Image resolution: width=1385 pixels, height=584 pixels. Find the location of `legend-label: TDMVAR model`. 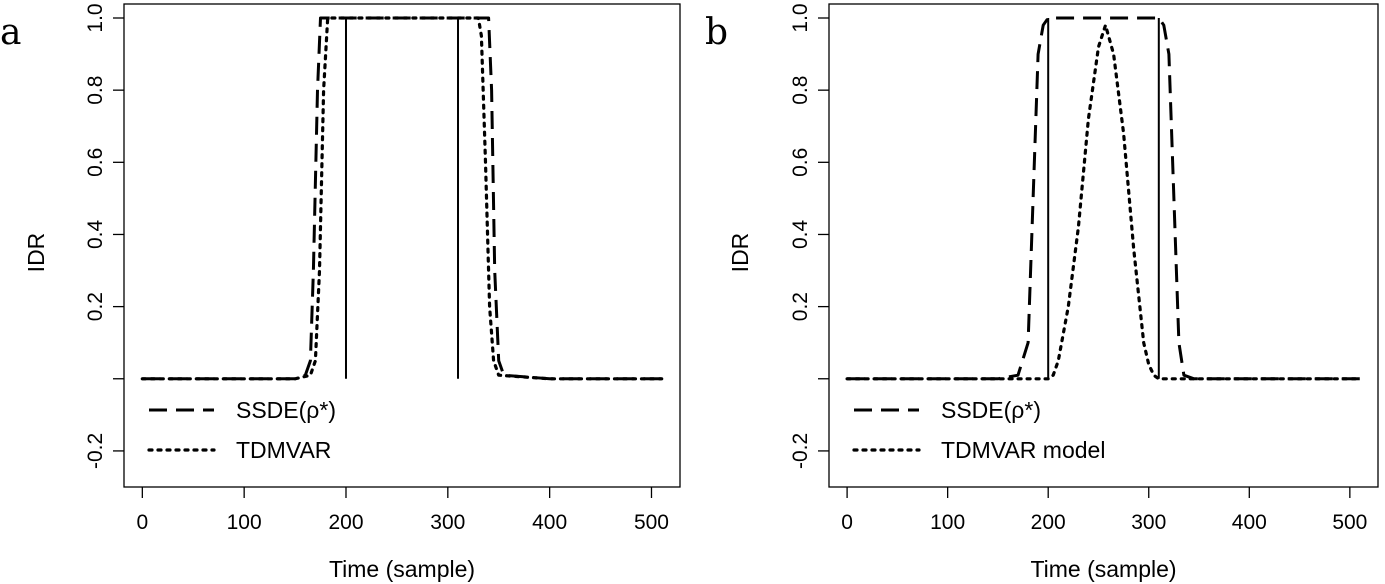

legend-label: TDMVAR model is located at coordinates (1023, 450).